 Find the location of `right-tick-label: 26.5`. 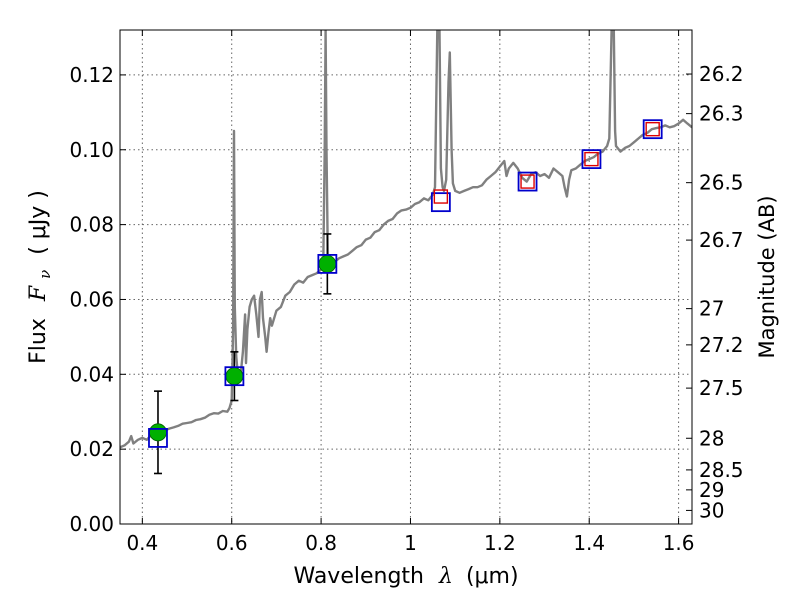

right-tick-label: 26.5 is located at coordinates (721, 183).